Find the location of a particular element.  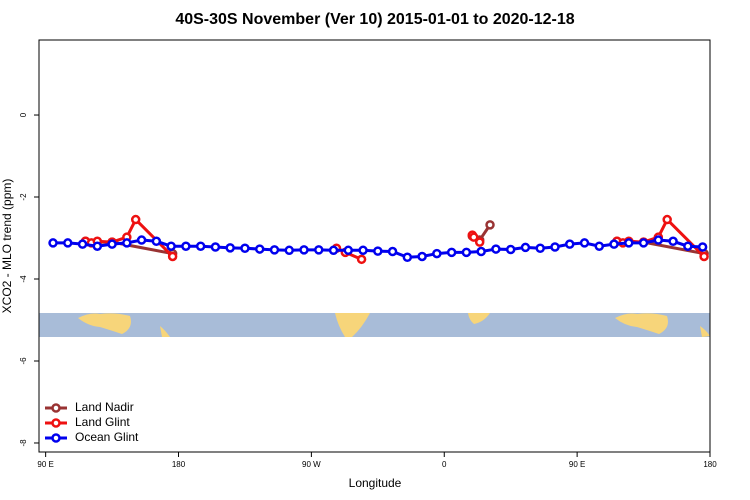

x-tick-label: 0 is located at coordinates (444, 464).